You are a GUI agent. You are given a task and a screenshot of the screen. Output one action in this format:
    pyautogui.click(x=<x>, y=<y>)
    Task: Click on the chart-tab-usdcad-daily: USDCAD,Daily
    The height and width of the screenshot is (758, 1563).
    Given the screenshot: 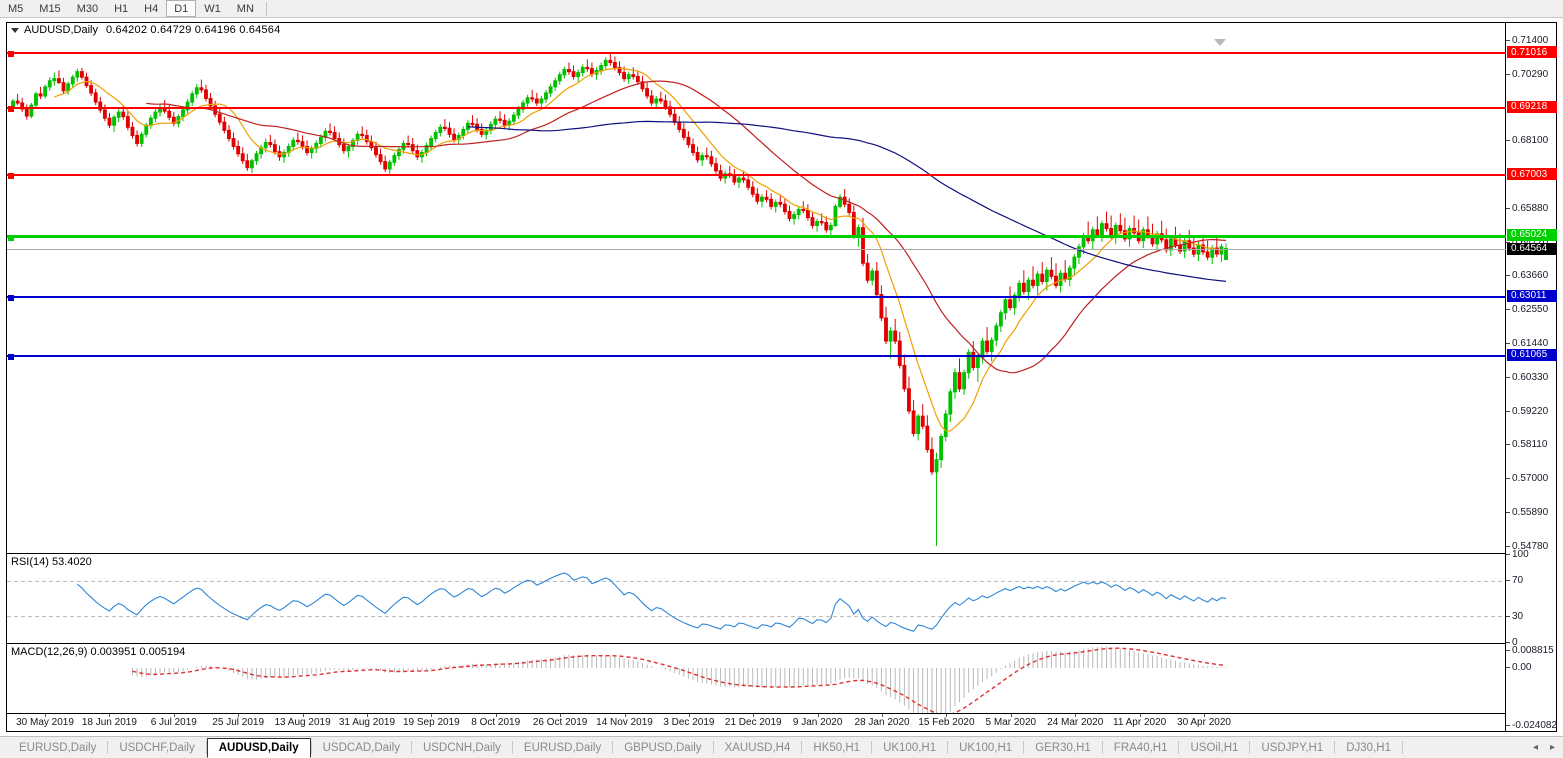 What is the action you would take?
    pyautogui.click(x=361, y=747)
    